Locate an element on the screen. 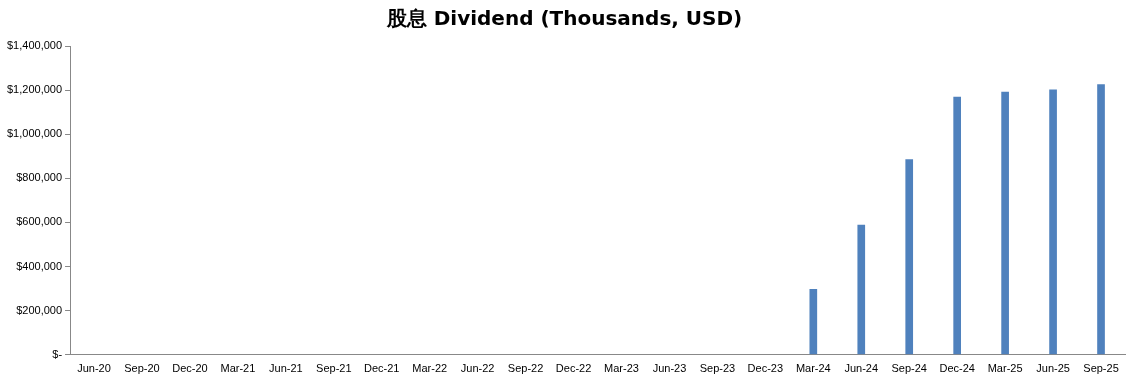 This screenshot has height=383, width=1139. x-tick-label: Dec-21 is located at coordinates (382, 368).